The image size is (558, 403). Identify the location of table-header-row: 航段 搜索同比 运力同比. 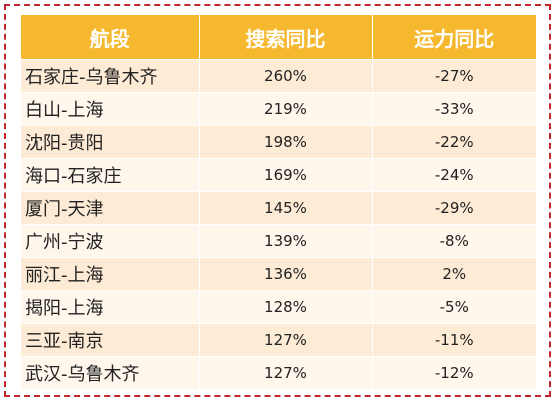
(278, 37).